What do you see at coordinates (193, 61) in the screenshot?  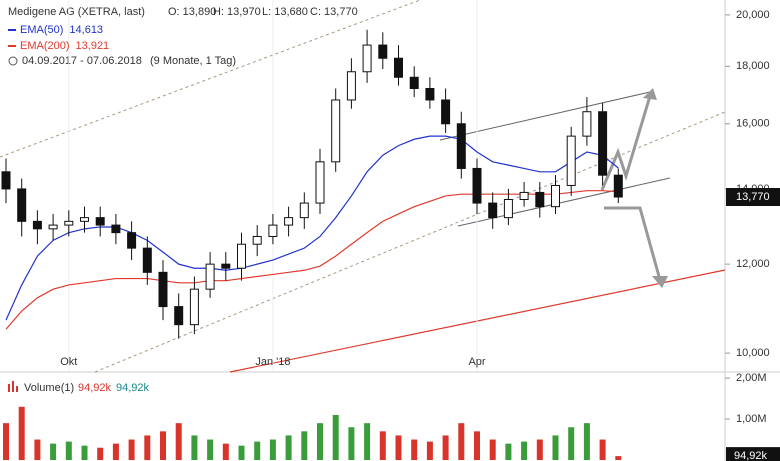 I see `period: (9 Monate, 1 Tag)` at bounding box center [193, 61].